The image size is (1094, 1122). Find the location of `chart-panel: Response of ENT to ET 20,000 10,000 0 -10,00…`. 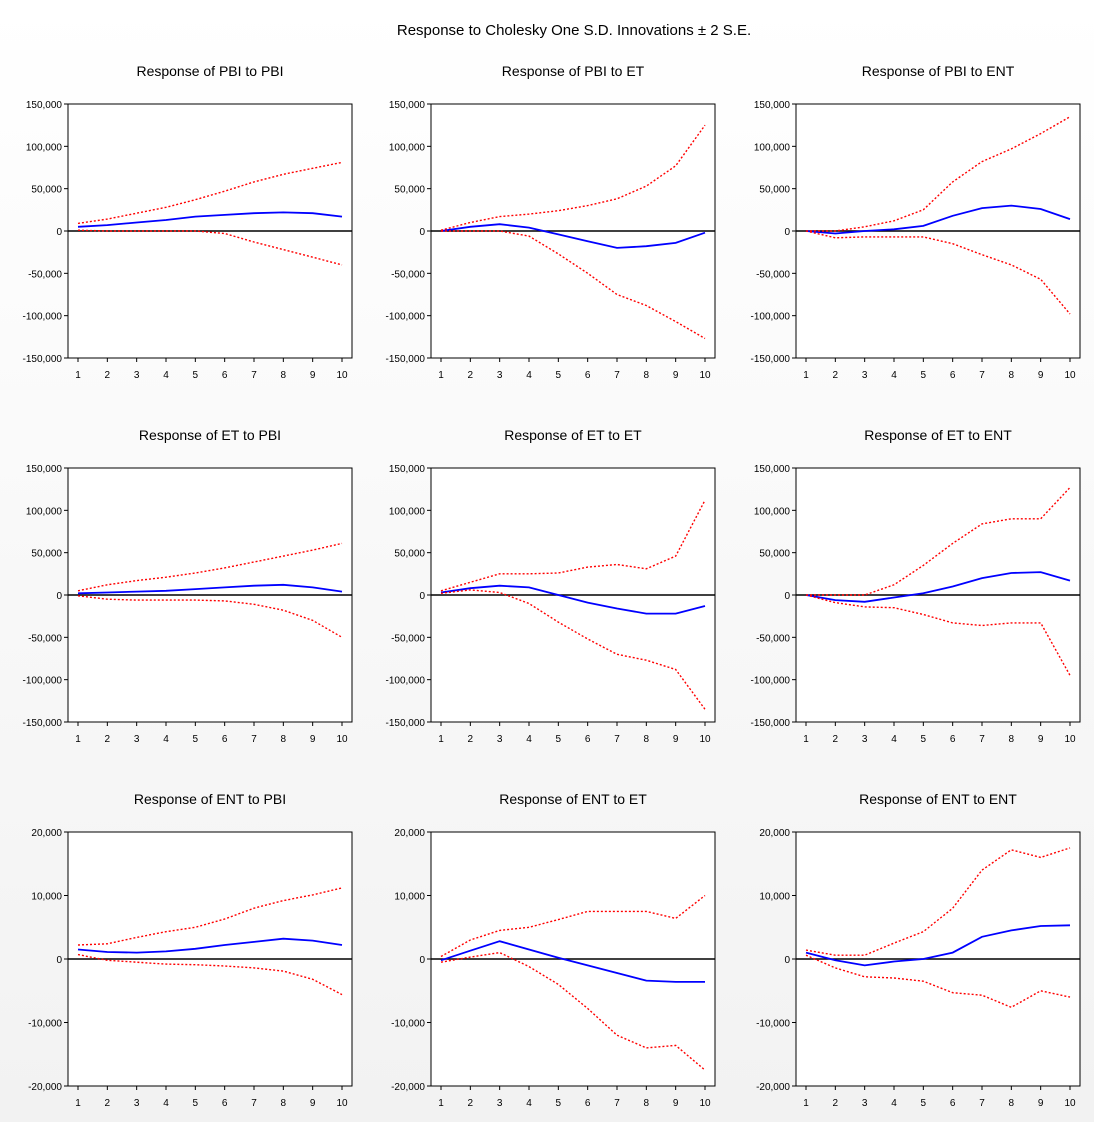

chart-panel: Response of ENT to ET 20,000 10,000 0 -10,00… is located at coordinates (553, 950).